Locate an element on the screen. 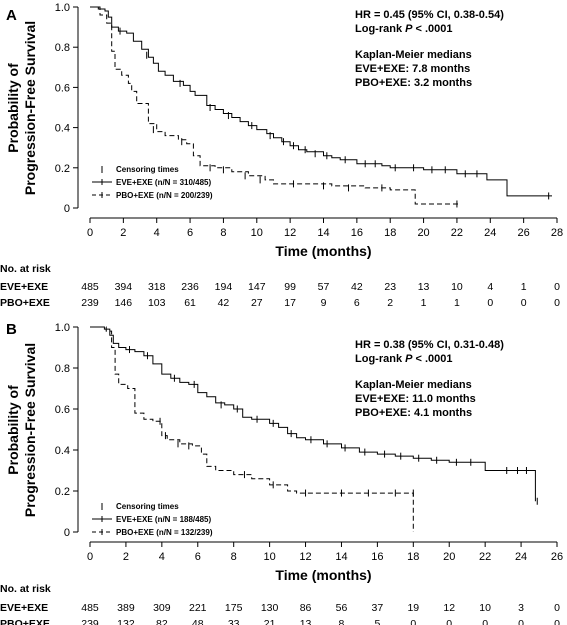 This screenshot has height=625, width=567. risk-table-title: No. at risk is located at coordinates (25, 269).